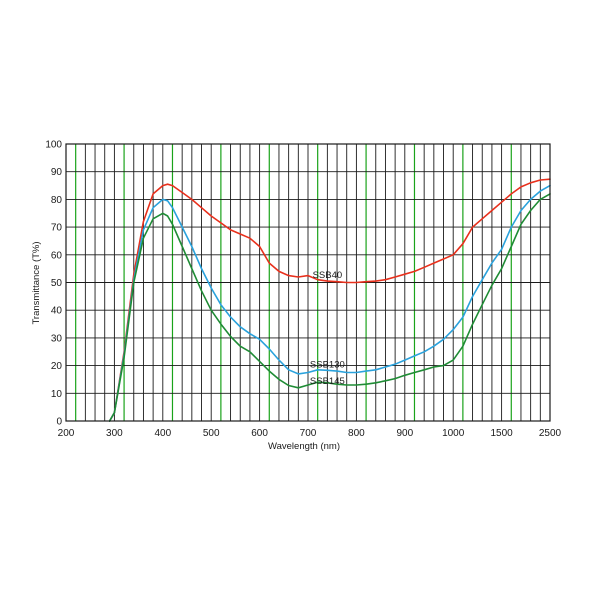 The image size is (600, 600). What do you see at coordinates (550, 433) in the screenshot?
I see `x-tick-label: 2500` at bounding box center [550, 433].